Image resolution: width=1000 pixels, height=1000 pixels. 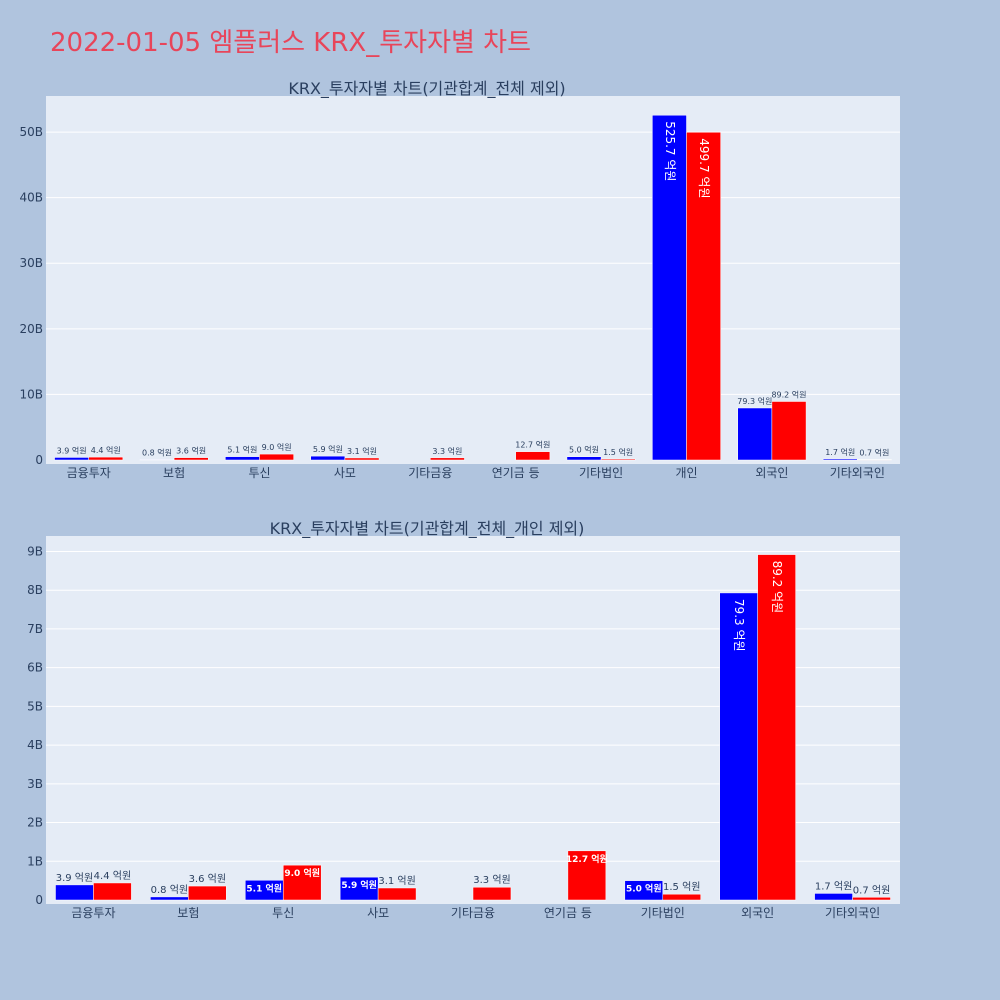 What do you see at coordinates (35, 823) in the screenshot?
I see `y-tick-label: 2B` at bounding box center [35, 823].